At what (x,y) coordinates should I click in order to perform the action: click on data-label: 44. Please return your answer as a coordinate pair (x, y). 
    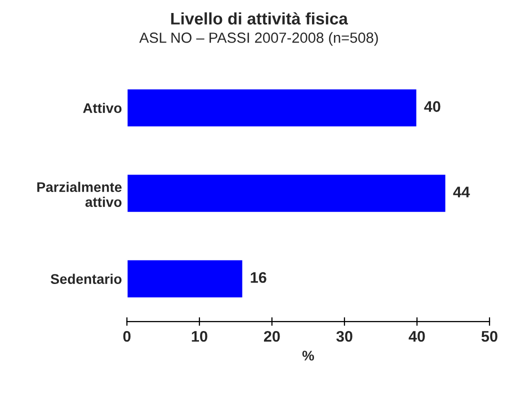
    Looking at the image, I should click on (461, 192).